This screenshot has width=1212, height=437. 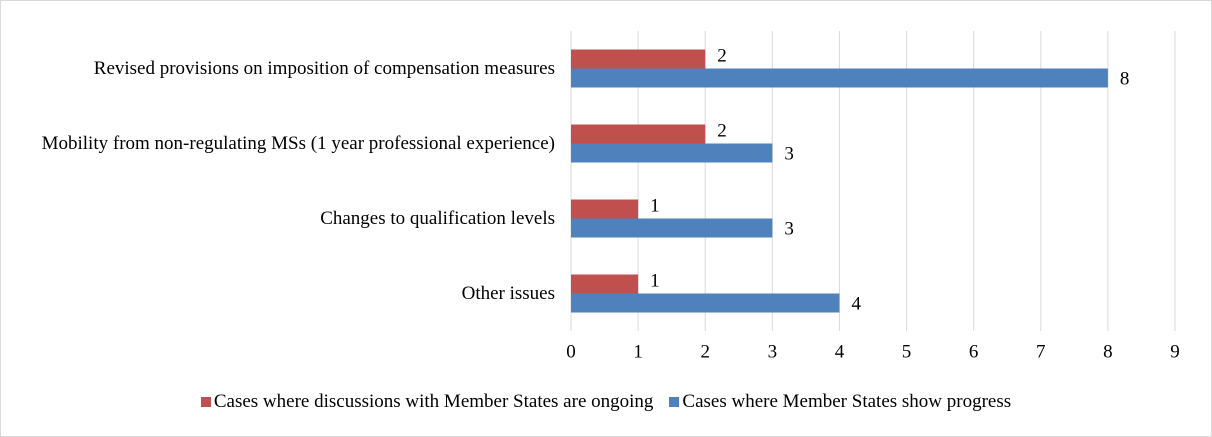 What do you see at coordinates (571, 351) in the screenshot?
I see `x-tick-label: 0` at bounding box center [571, 351].